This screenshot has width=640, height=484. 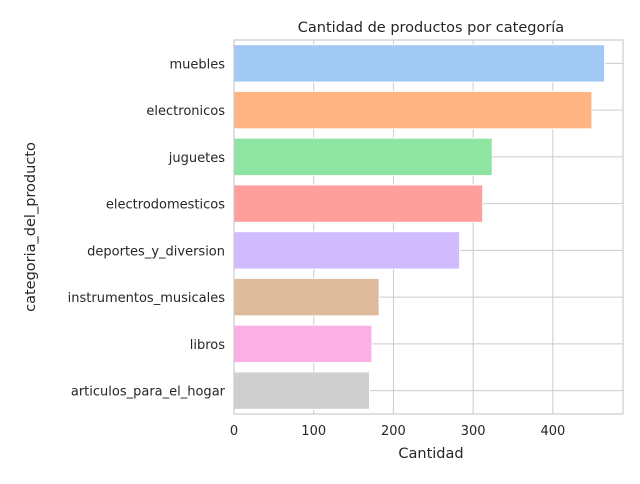 I want to click on bar-instrumentos_musicales, so click(x=306, y=297).